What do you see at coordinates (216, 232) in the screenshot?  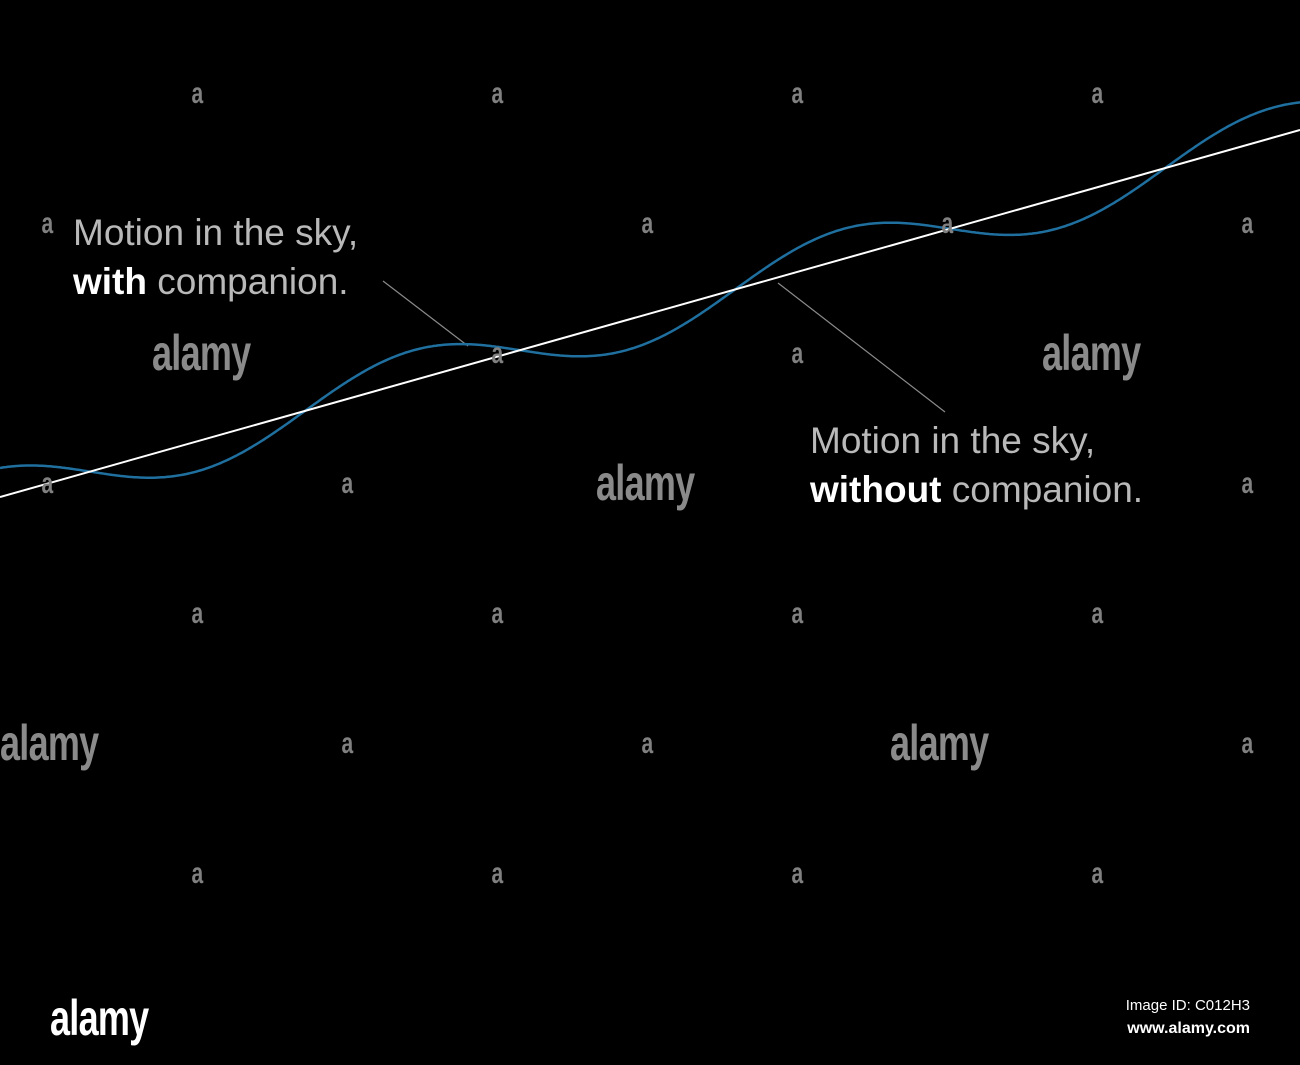 I see `label-with-line1: Motion in the sky,` at bounding box center [216, 232].